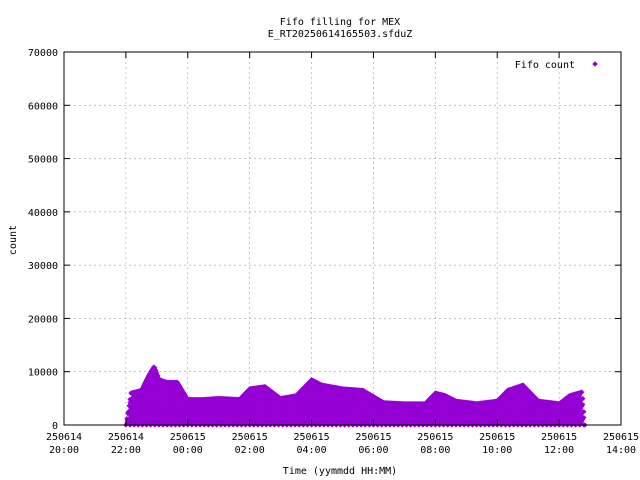 The width and height of the screenshot is (640, 480). I want to click on x-tick-time: 02:00, so click(250, 450).